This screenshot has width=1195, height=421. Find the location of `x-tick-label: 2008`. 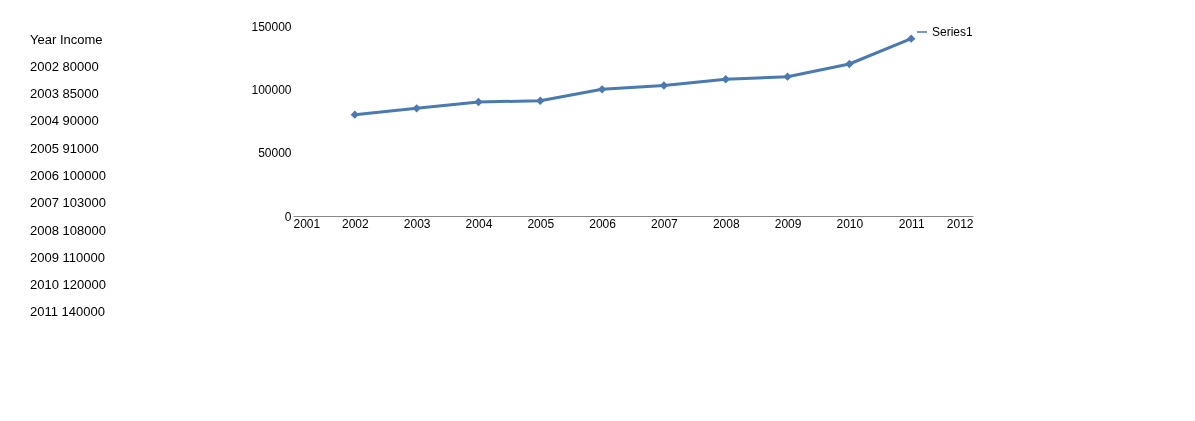

x-tick-label: 2008 is located at coordinates (726, 223).